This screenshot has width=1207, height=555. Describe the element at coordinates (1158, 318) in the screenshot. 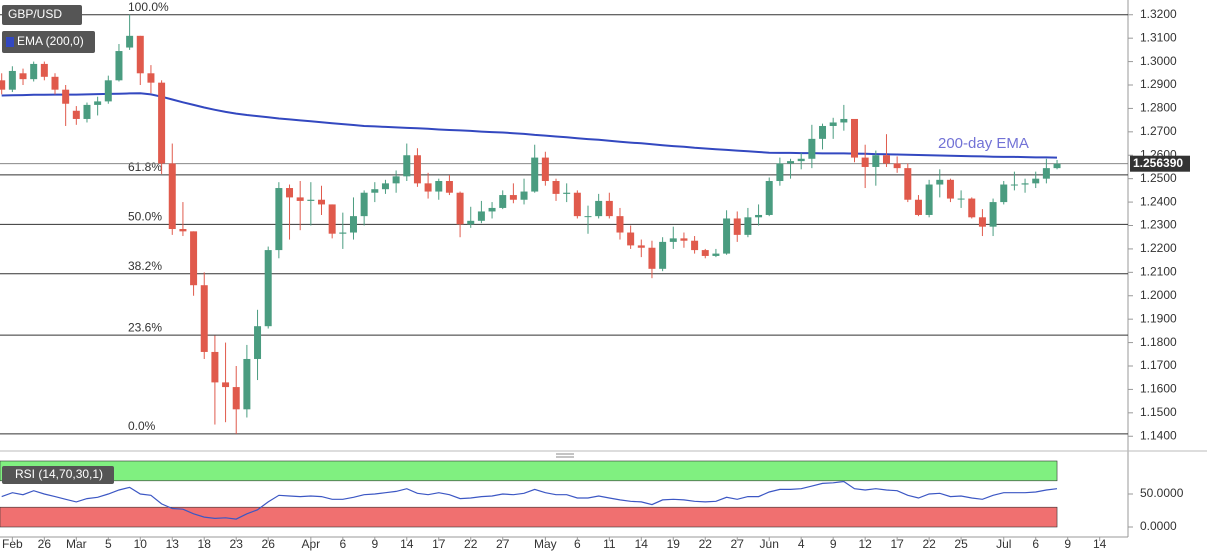

I see `y-tick-label: 1.1900` at that location.